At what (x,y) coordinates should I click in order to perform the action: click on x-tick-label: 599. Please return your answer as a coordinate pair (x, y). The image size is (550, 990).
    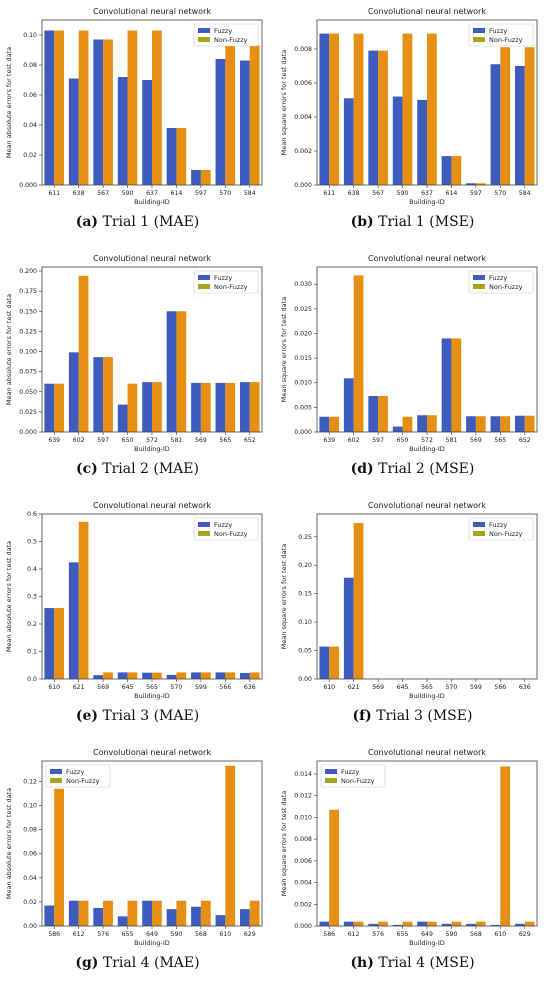
    Looking at the image, I should click on (201, 687).